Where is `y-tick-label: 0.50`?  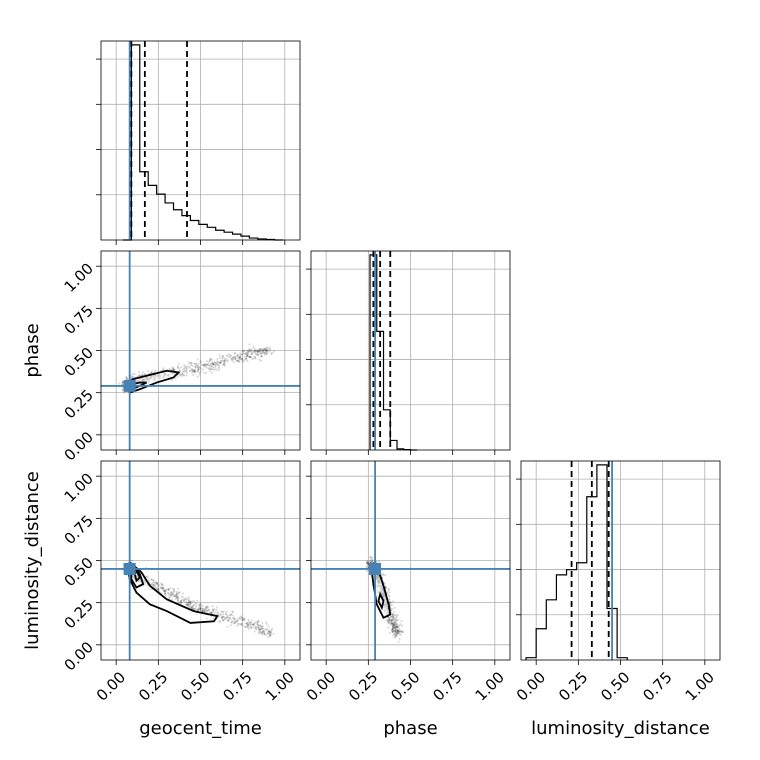 y-tick-label: 0.50 is located at coordinates (79, 362).